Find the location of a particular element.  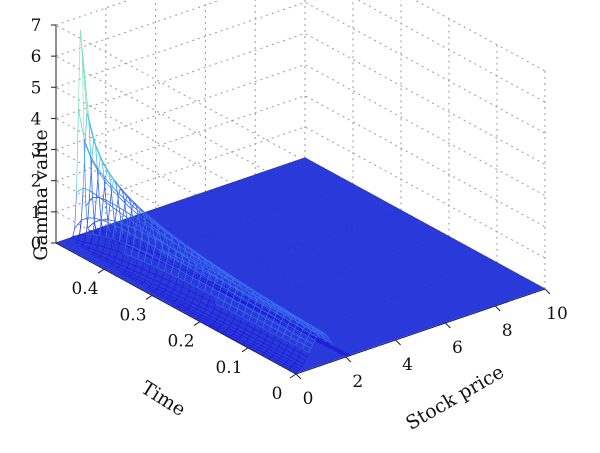

y-axis-line is located at coordinates (176, 308).